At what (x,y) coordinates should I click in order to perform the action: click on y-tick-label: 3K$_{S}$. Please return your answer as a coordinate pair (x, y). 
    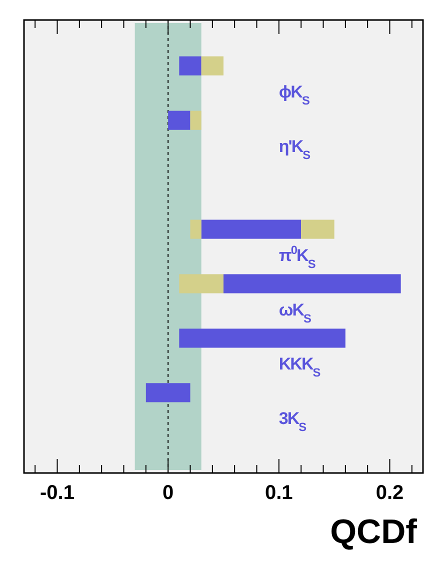
    Looking at the image, I should click on (292, 421).